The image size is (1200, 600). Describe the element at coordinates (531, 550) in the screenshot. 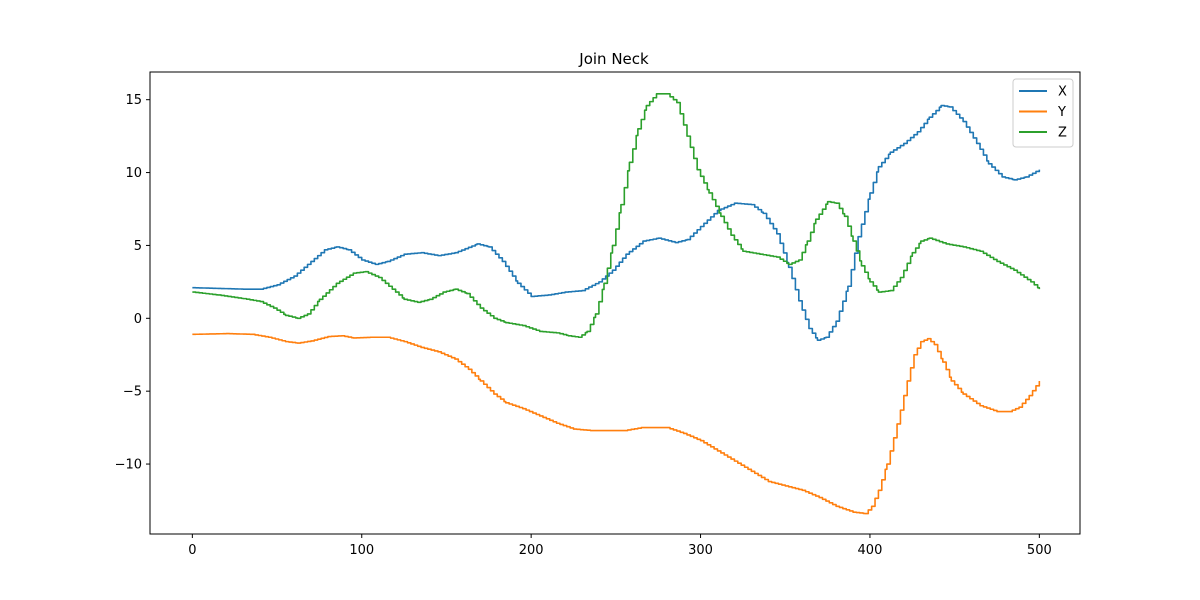

I see `x-tick-label: 200` at that location.